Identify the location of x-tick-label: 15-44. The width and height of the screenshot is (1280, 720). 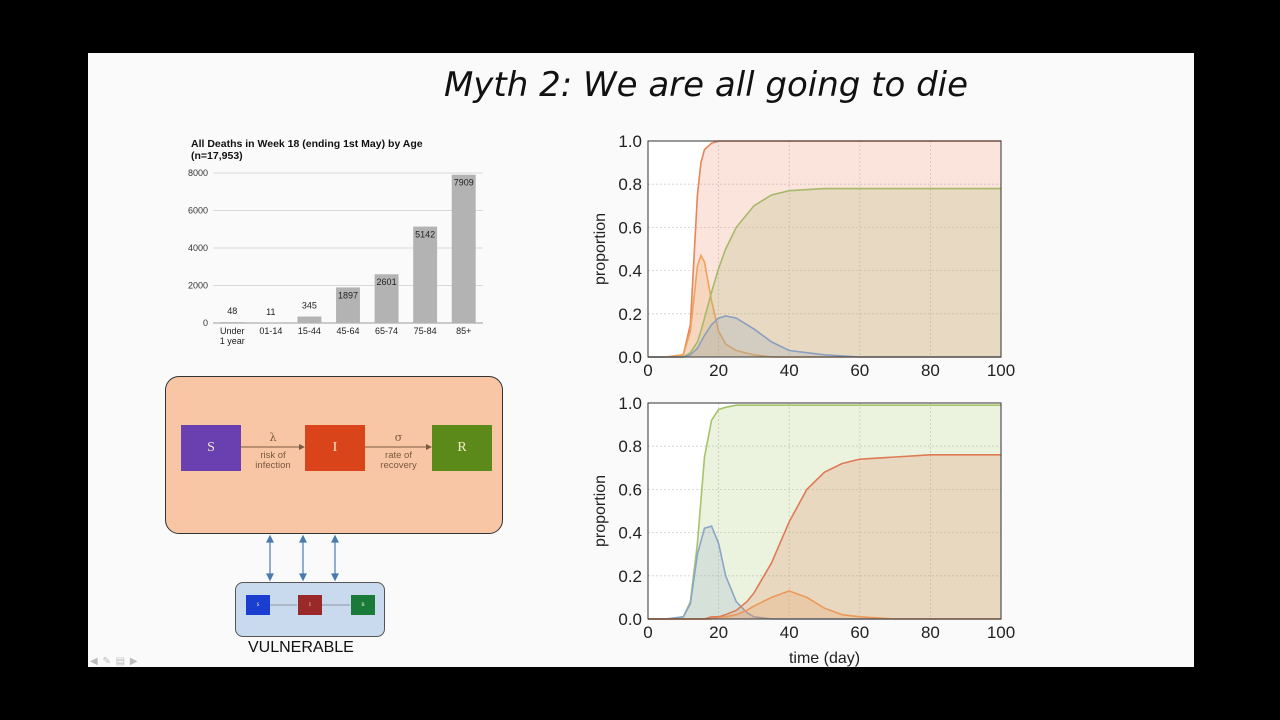
(309, 331).